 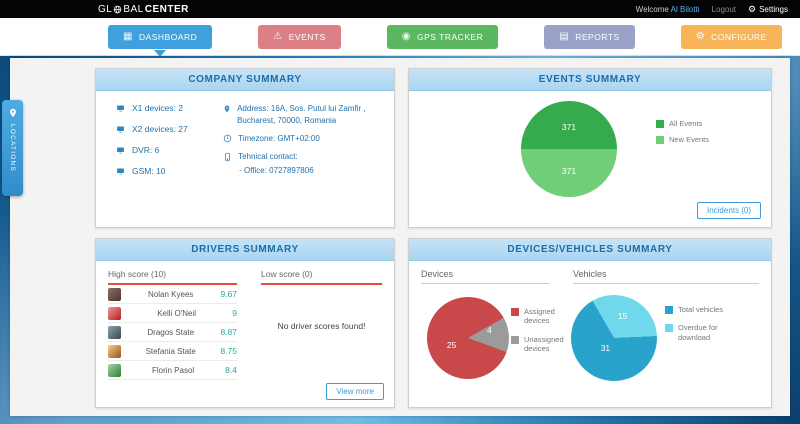 What do you see at coordinates (686, 123) in the screenshot?
I see `legend-label: All Events` at bounding box center [686, 123].